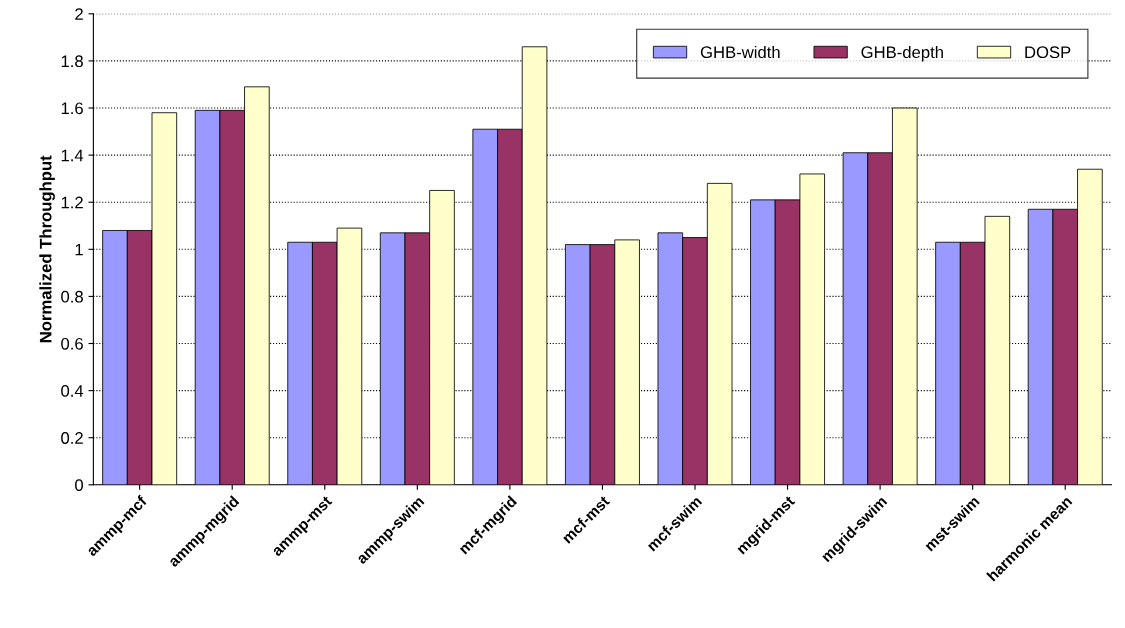 This screenshot has height=628, width=1125. What do you see at coordinates (72, 438) in the screenshot?
I see `y-tick-label: 0.2` at bounding box center [72, 438].